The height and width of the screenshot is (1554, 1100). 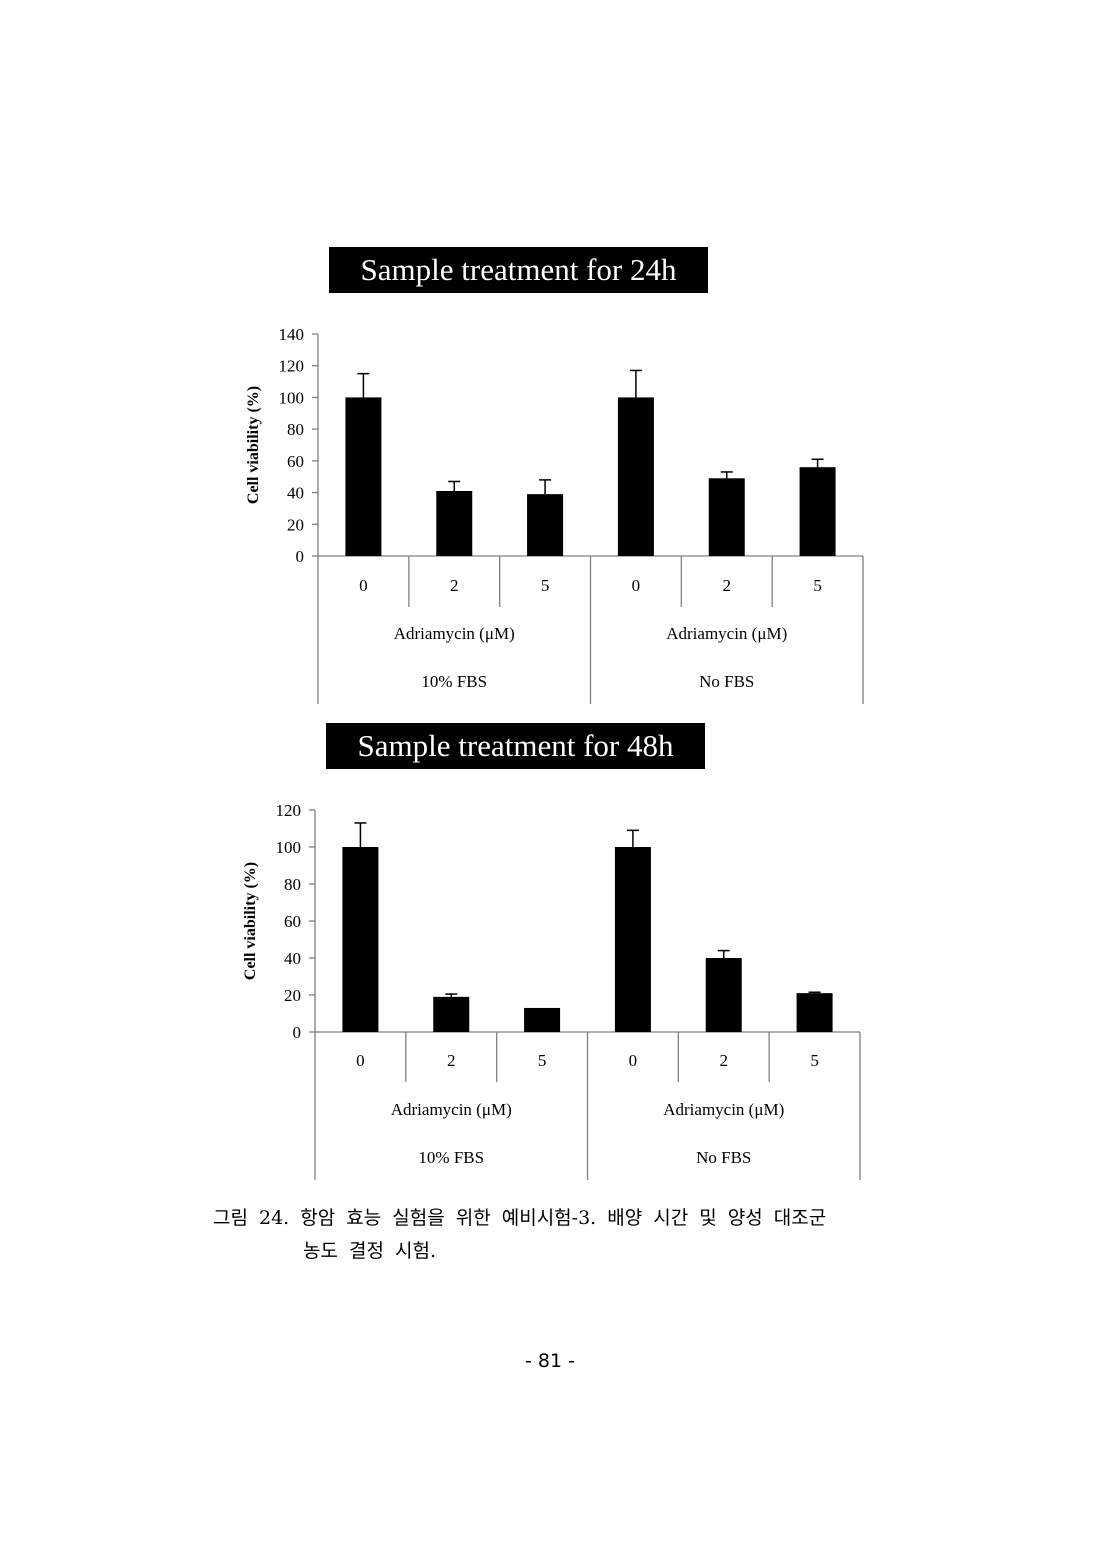 I want to click on figure-caption-line2: 농도 결정 시험., so click(x=369, y=1251).